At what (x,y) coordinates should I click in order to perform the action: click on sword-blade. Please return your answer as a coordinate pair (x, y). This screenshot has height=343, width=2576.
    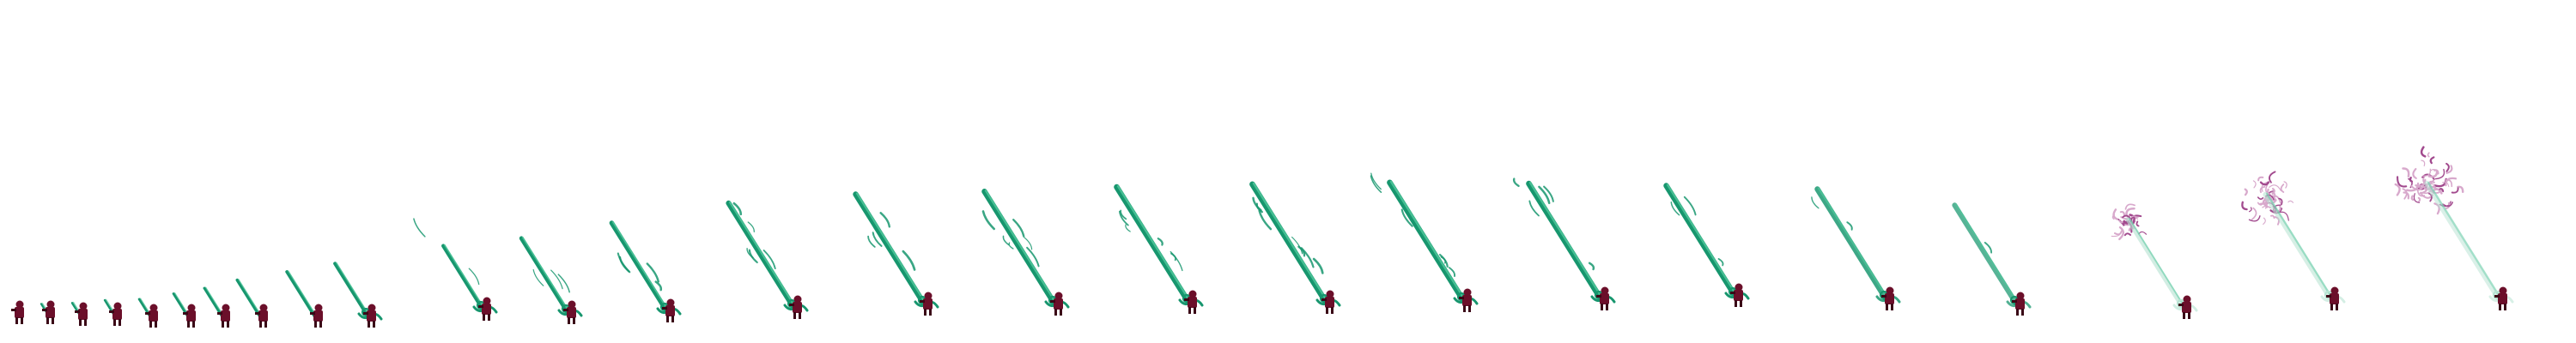
    Looking at the image, I should click on (301, 294).